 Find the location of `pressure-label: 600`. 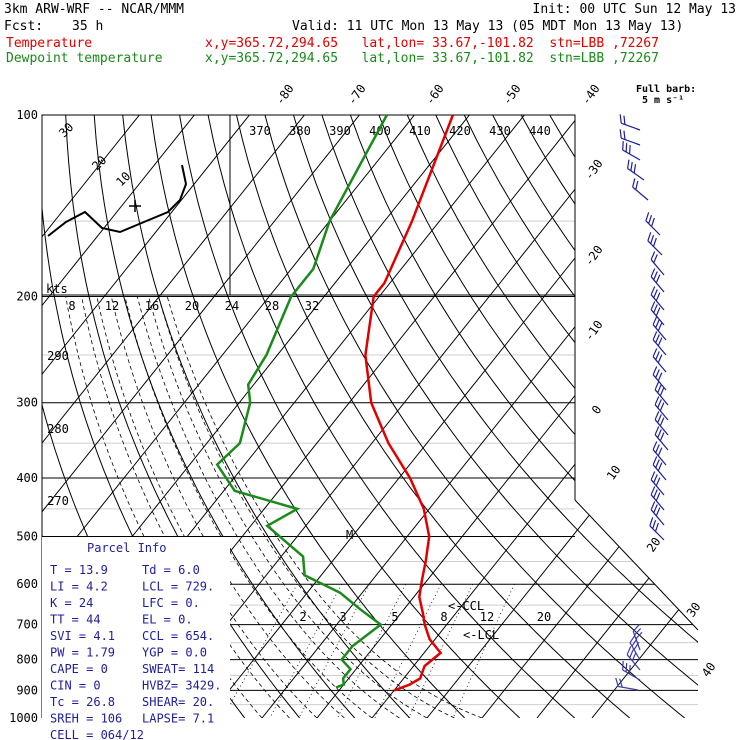

pressure-label: 600 is located at coordinates (27, 584).